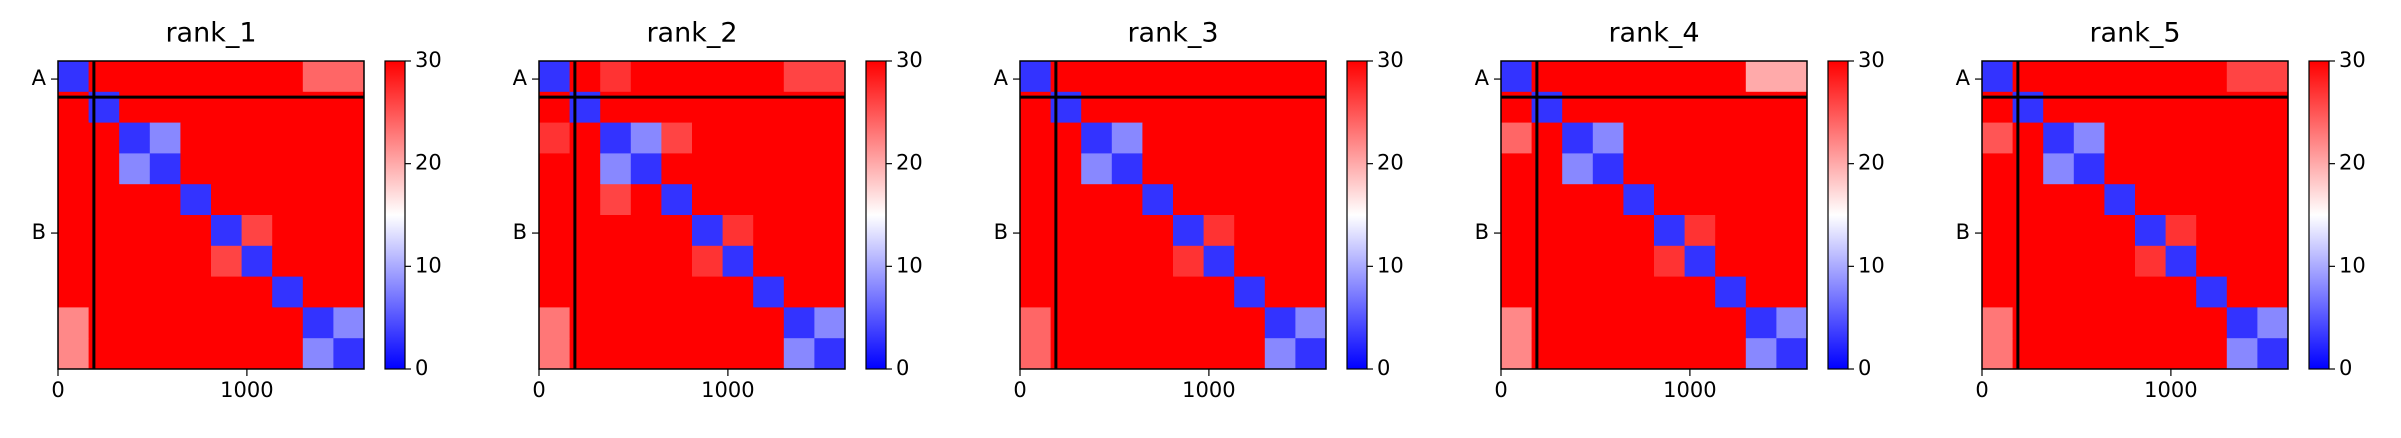 This screenshot has height=438, width=2401. What do you see at coordinates (428, 163) in the screenshot?
I see `colorbar-tick-label: 20` at bounding box center [428, 163].